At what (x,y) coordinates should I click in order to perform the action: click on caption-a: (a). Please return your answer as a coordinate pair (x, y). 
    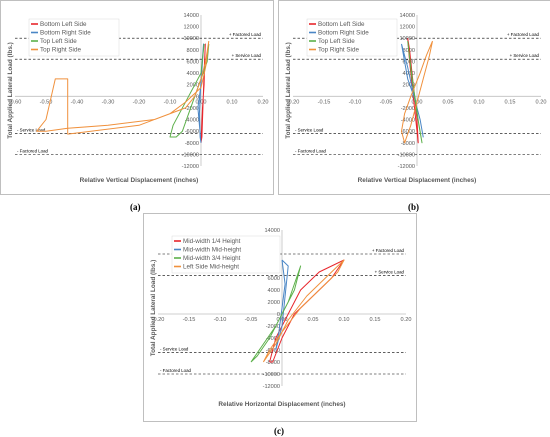
    Looking at the image, I should click on (135, 207).